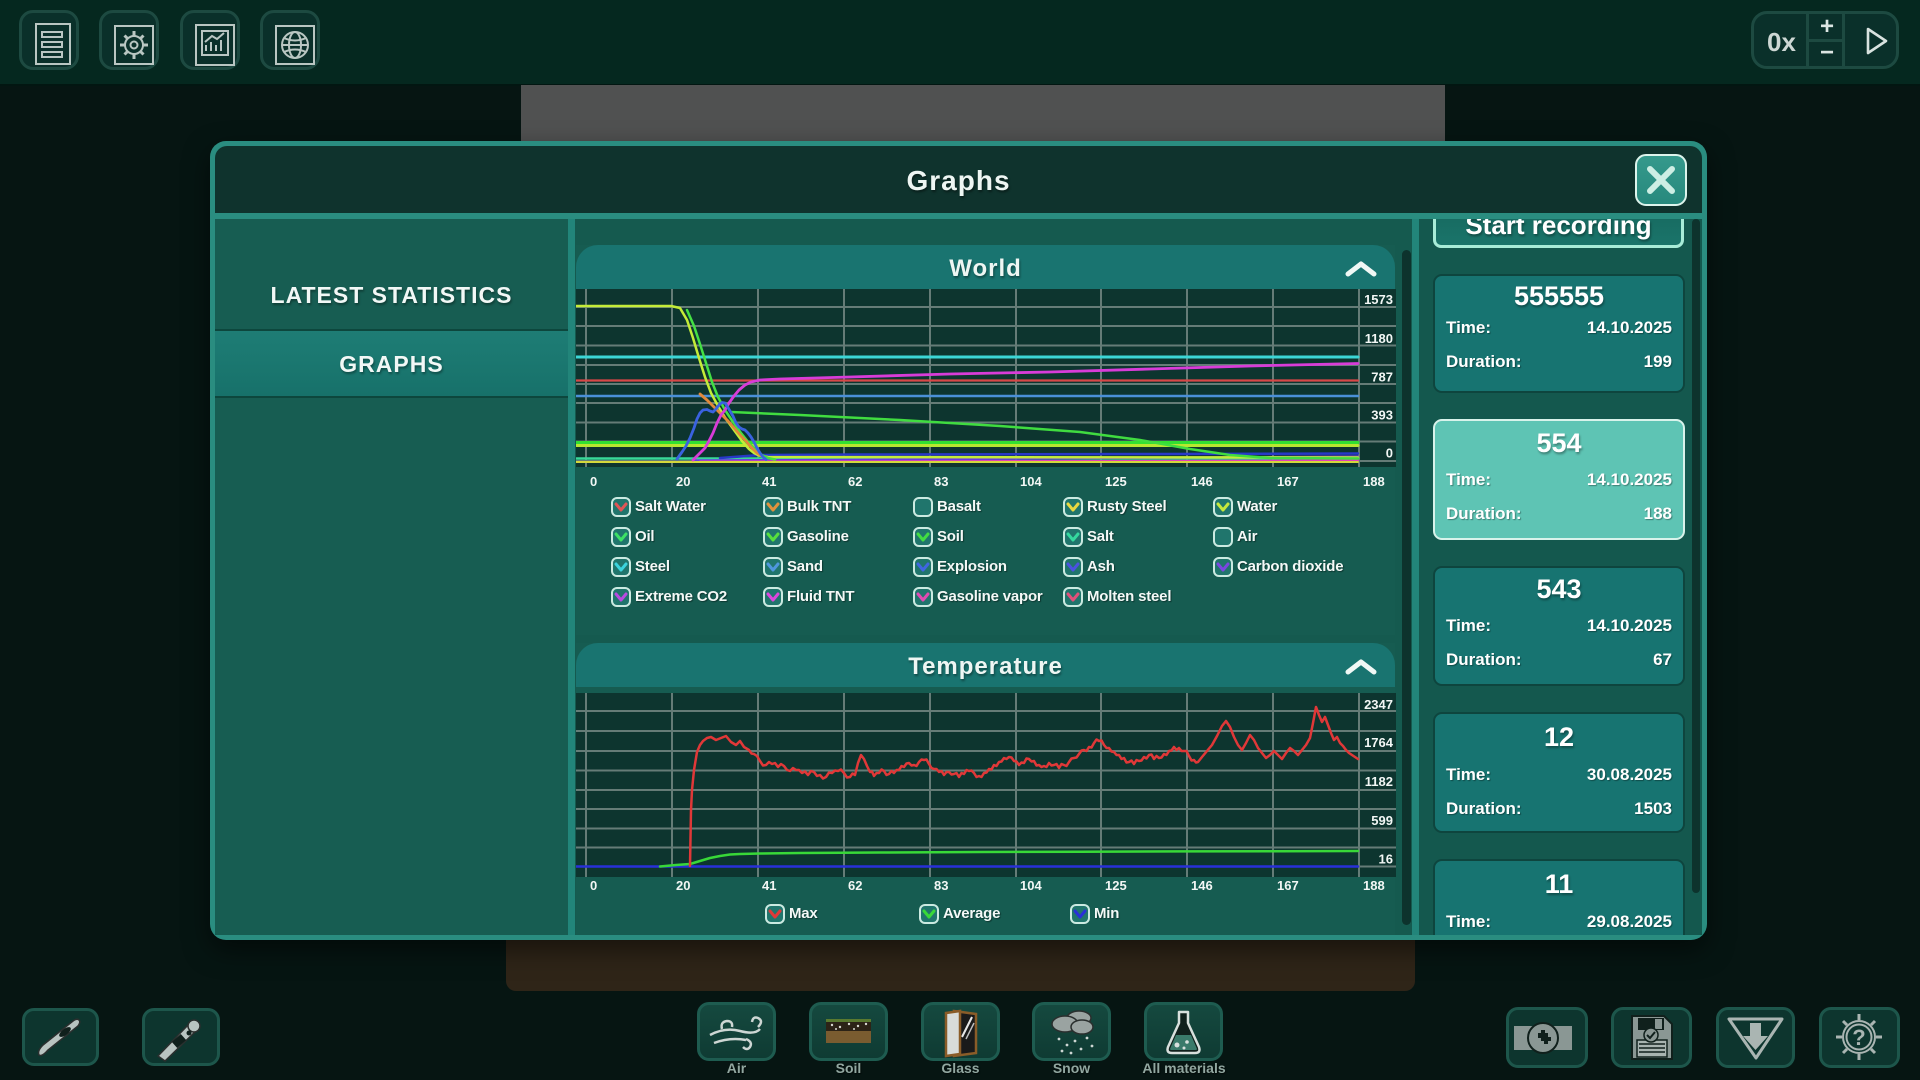 This screenshot has width=1920, height=1080. What do you see at coordinates (1379, 781) in the screenshot?
I see `svg-text: 1182` at bounding box center [1379, 781].